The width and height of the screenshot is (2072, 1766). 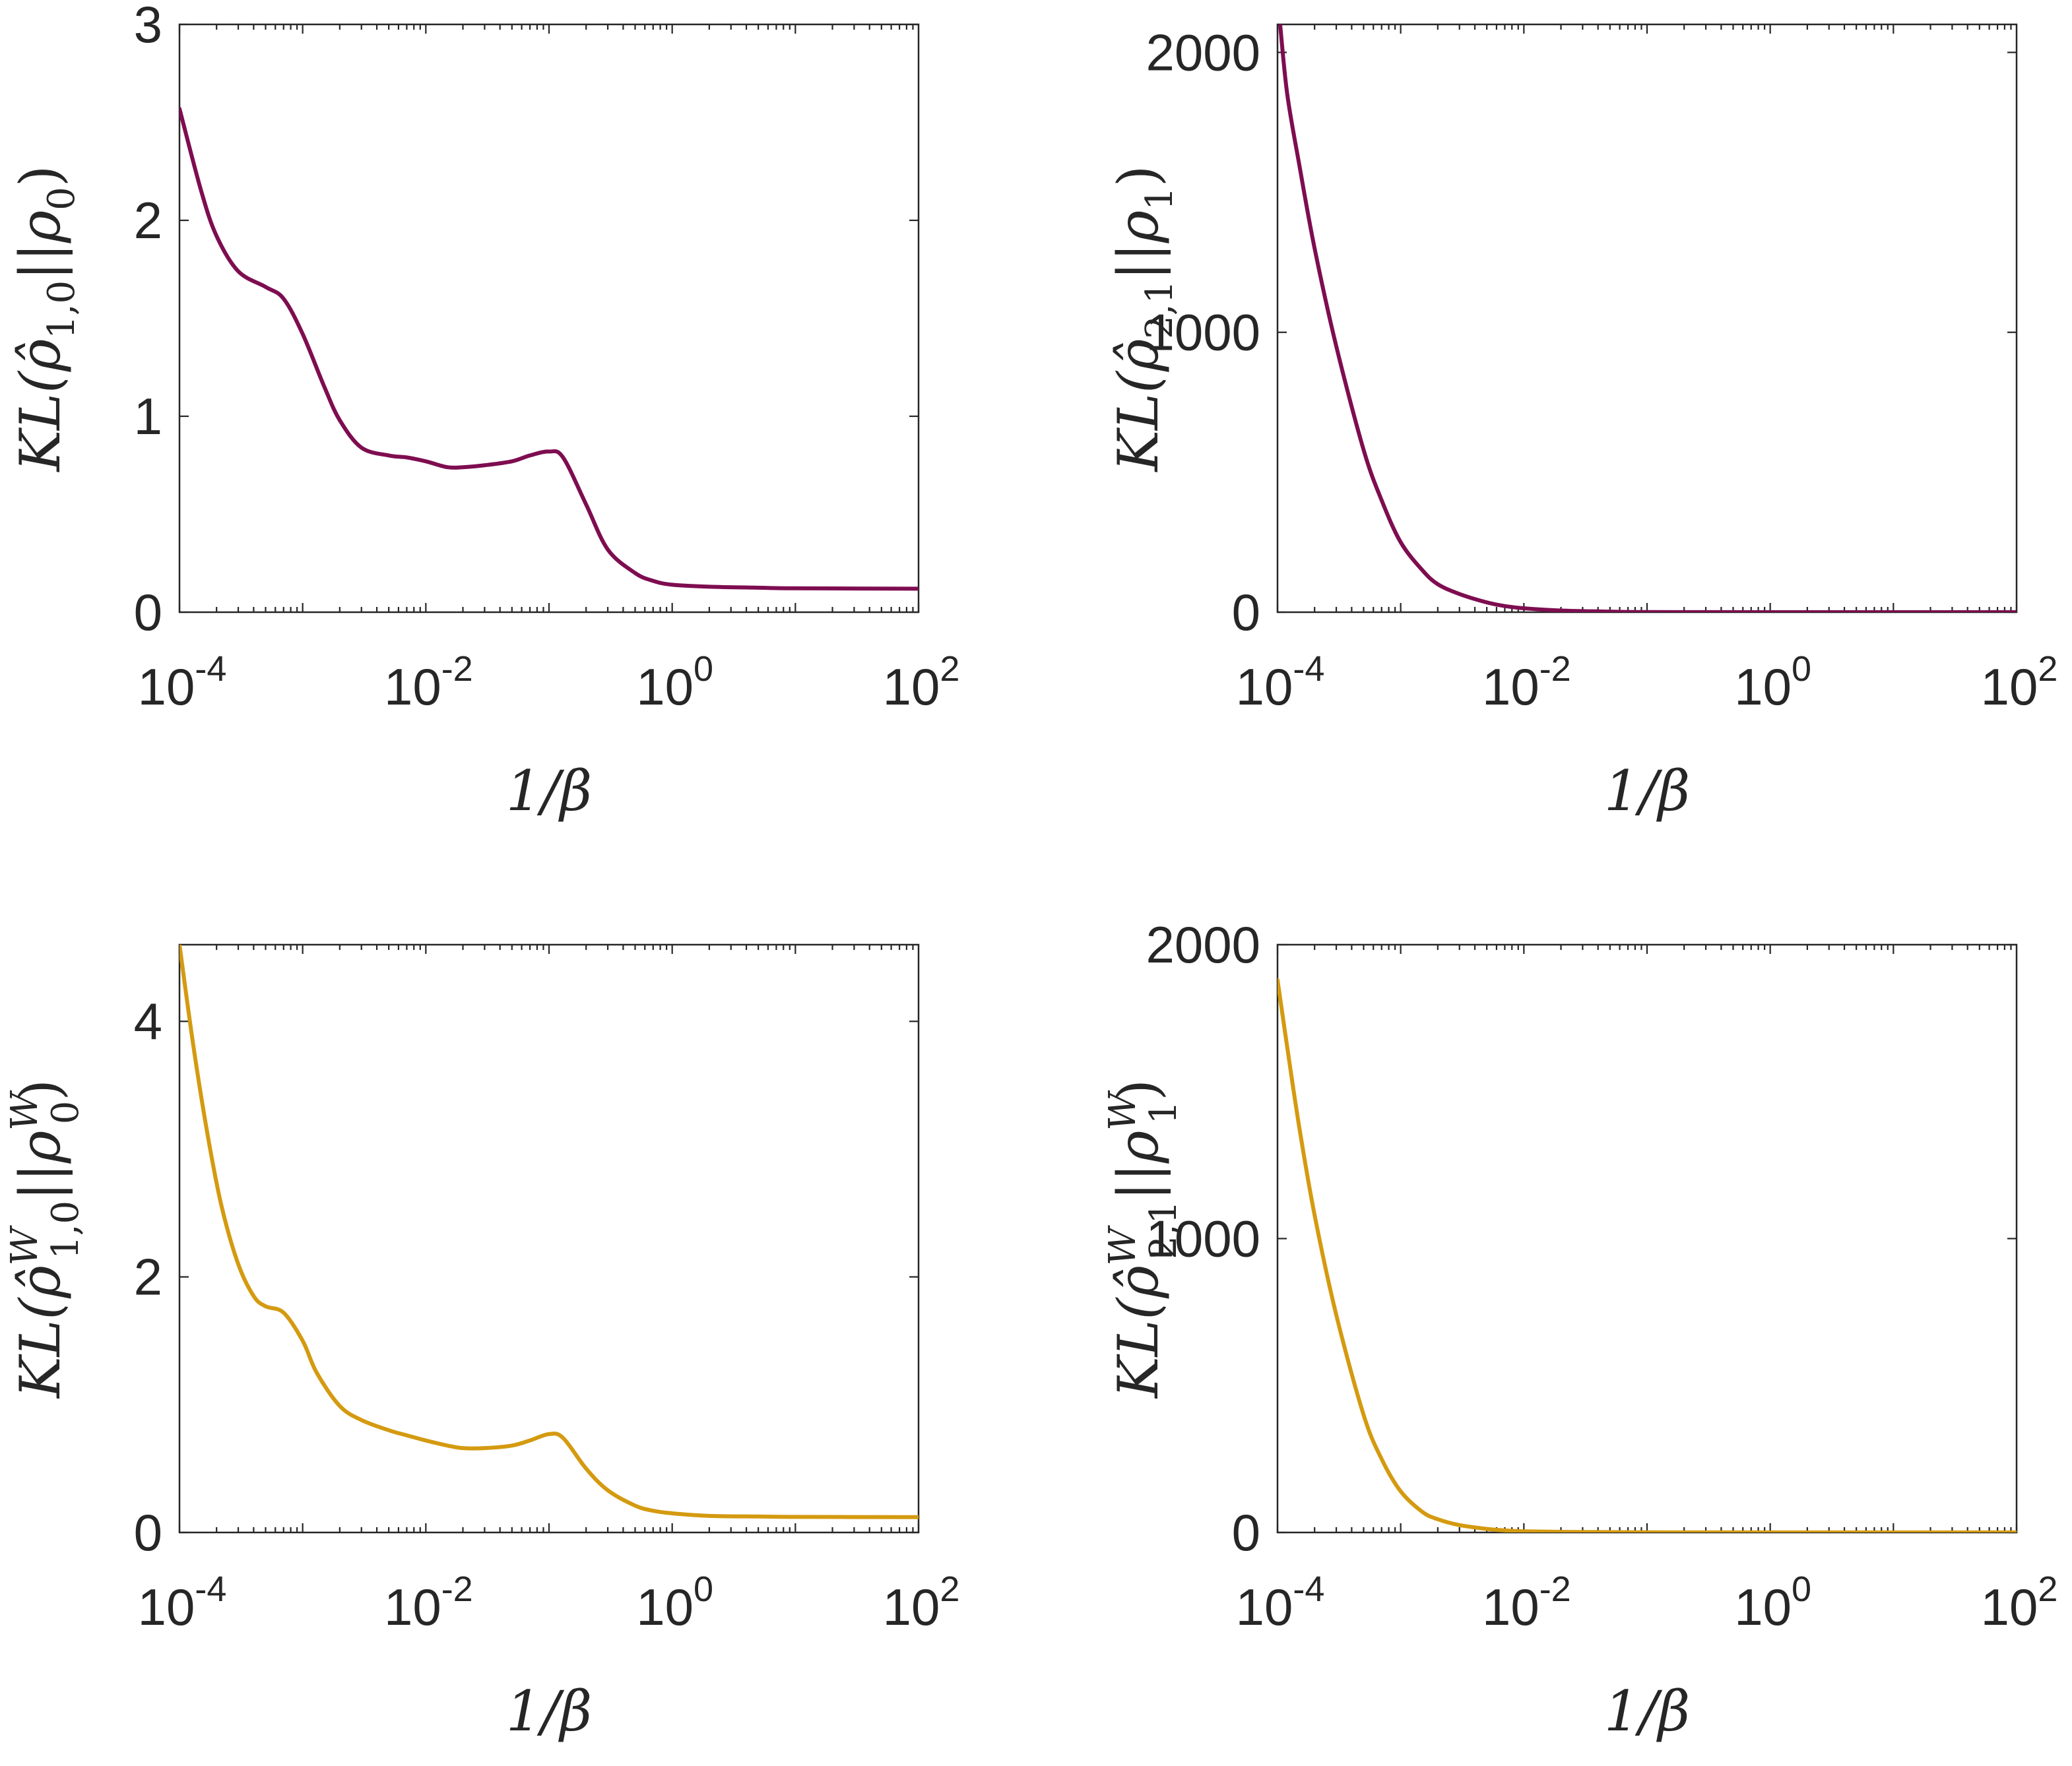 What do you see at coordinates (1203, 945) in the screenshot?
I see `y-tick-label: 2000` at bounding box center [1203, 945].